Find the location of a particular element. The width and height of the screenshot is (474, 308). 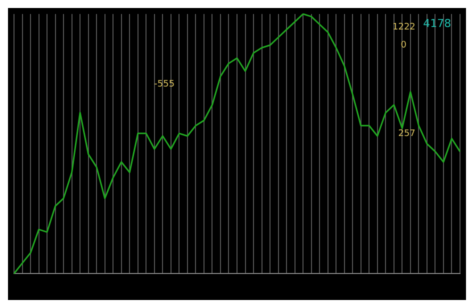

annotation: 1222 is located at coordinates (404, 27).